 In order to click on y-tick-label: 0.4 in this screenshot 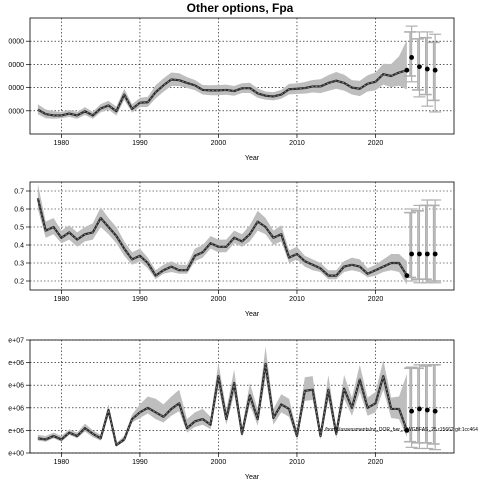, I will do `click(19, 246)`.